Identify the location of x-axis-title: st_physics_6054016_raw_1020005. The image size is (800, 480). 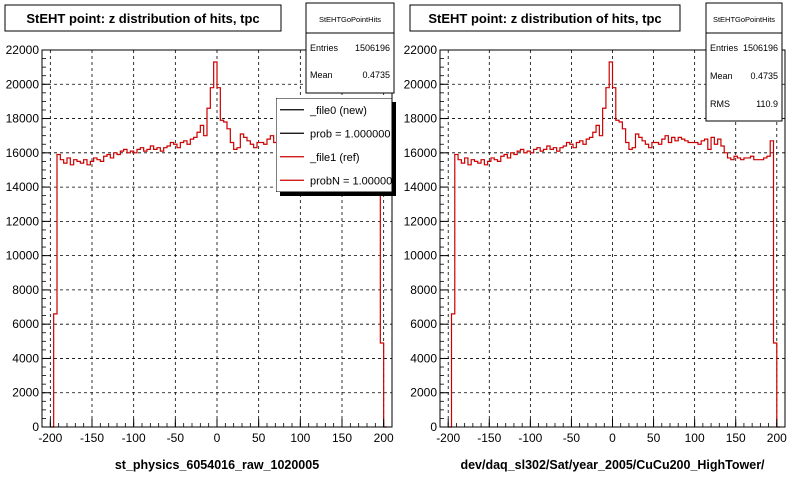
(217, 465).